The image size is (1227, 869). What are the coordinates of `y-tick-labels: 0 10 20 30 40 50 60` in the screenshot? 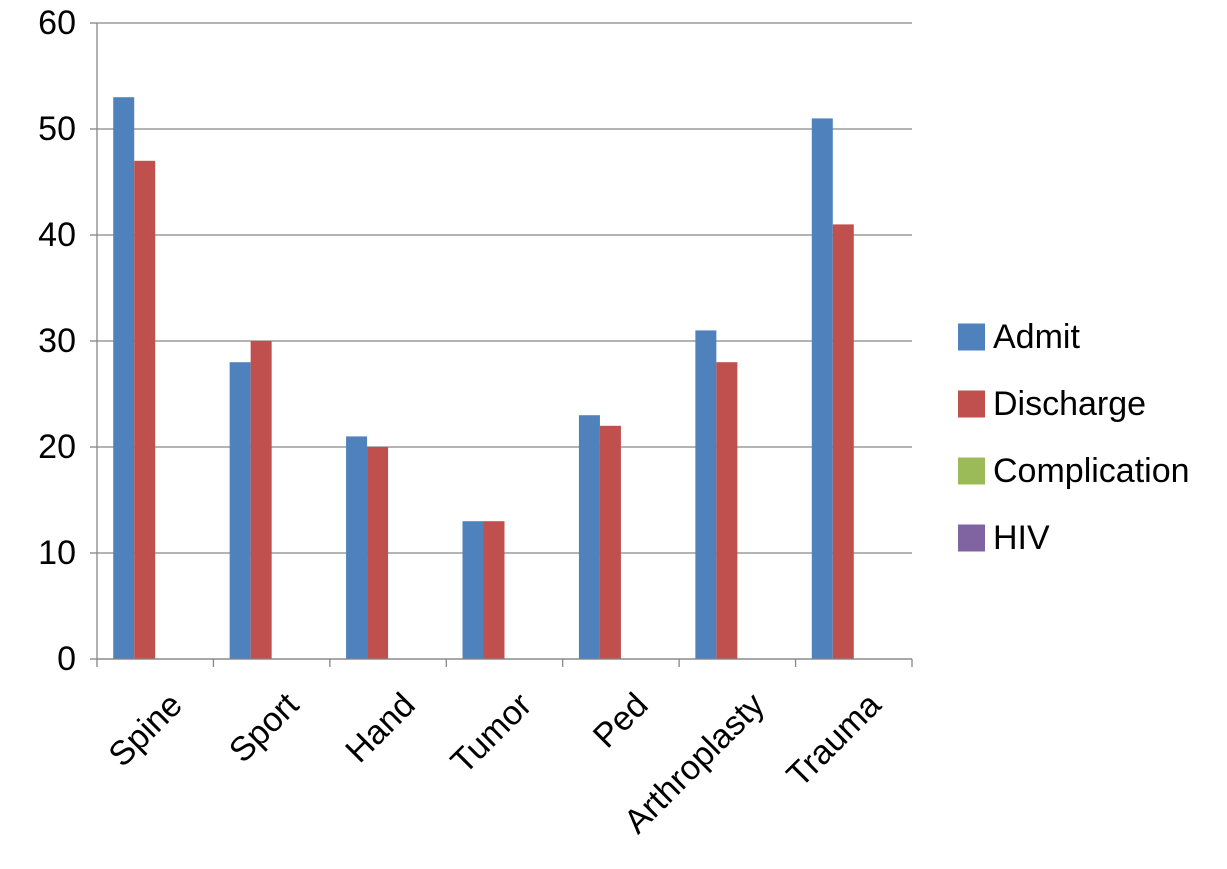 It's located at (57, 341).